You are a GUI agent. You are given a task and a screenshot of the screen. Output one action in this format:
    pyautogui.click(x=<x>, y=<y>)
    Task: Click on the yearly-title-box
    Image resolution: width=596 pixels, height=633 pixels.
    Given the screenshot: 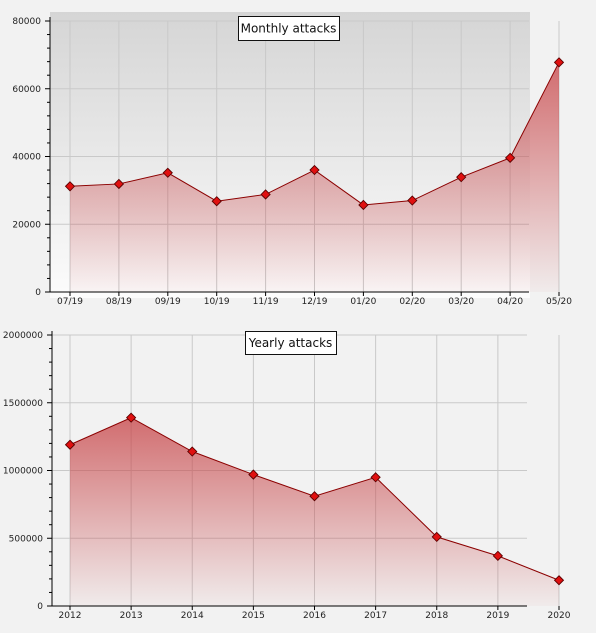 What is the action you would take?
    pyautogui.click(x=291, y=343)
    